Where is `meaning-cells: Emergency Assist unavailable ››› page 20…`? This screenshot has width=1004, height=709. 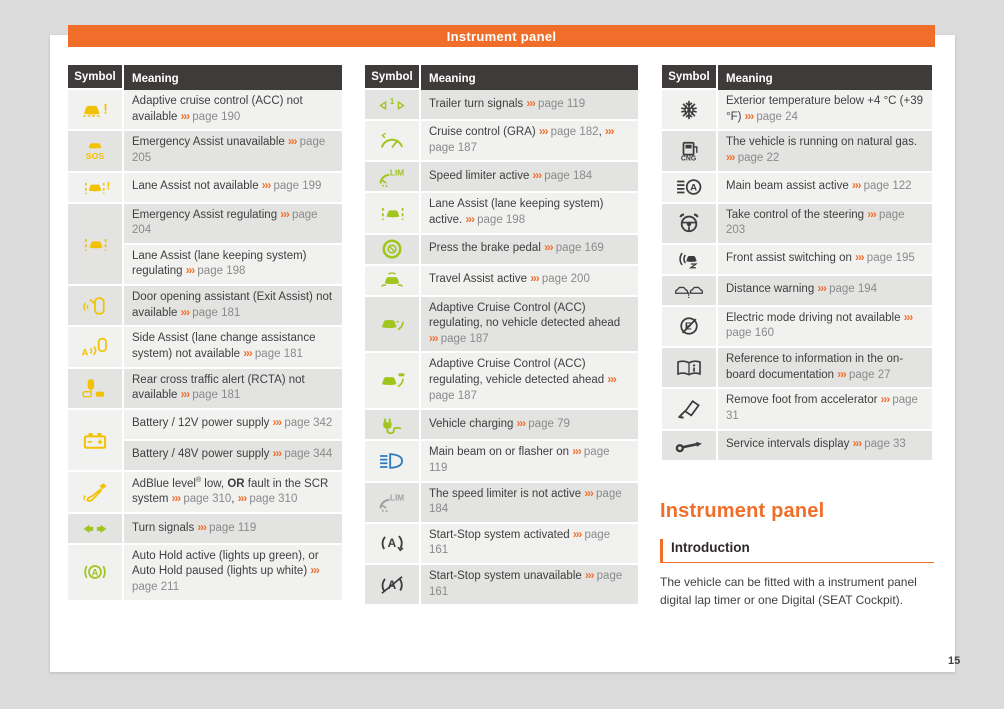
meaning-cells: Emergency Assist unavailable ››› page 20… is located at coordinates (233, 151).